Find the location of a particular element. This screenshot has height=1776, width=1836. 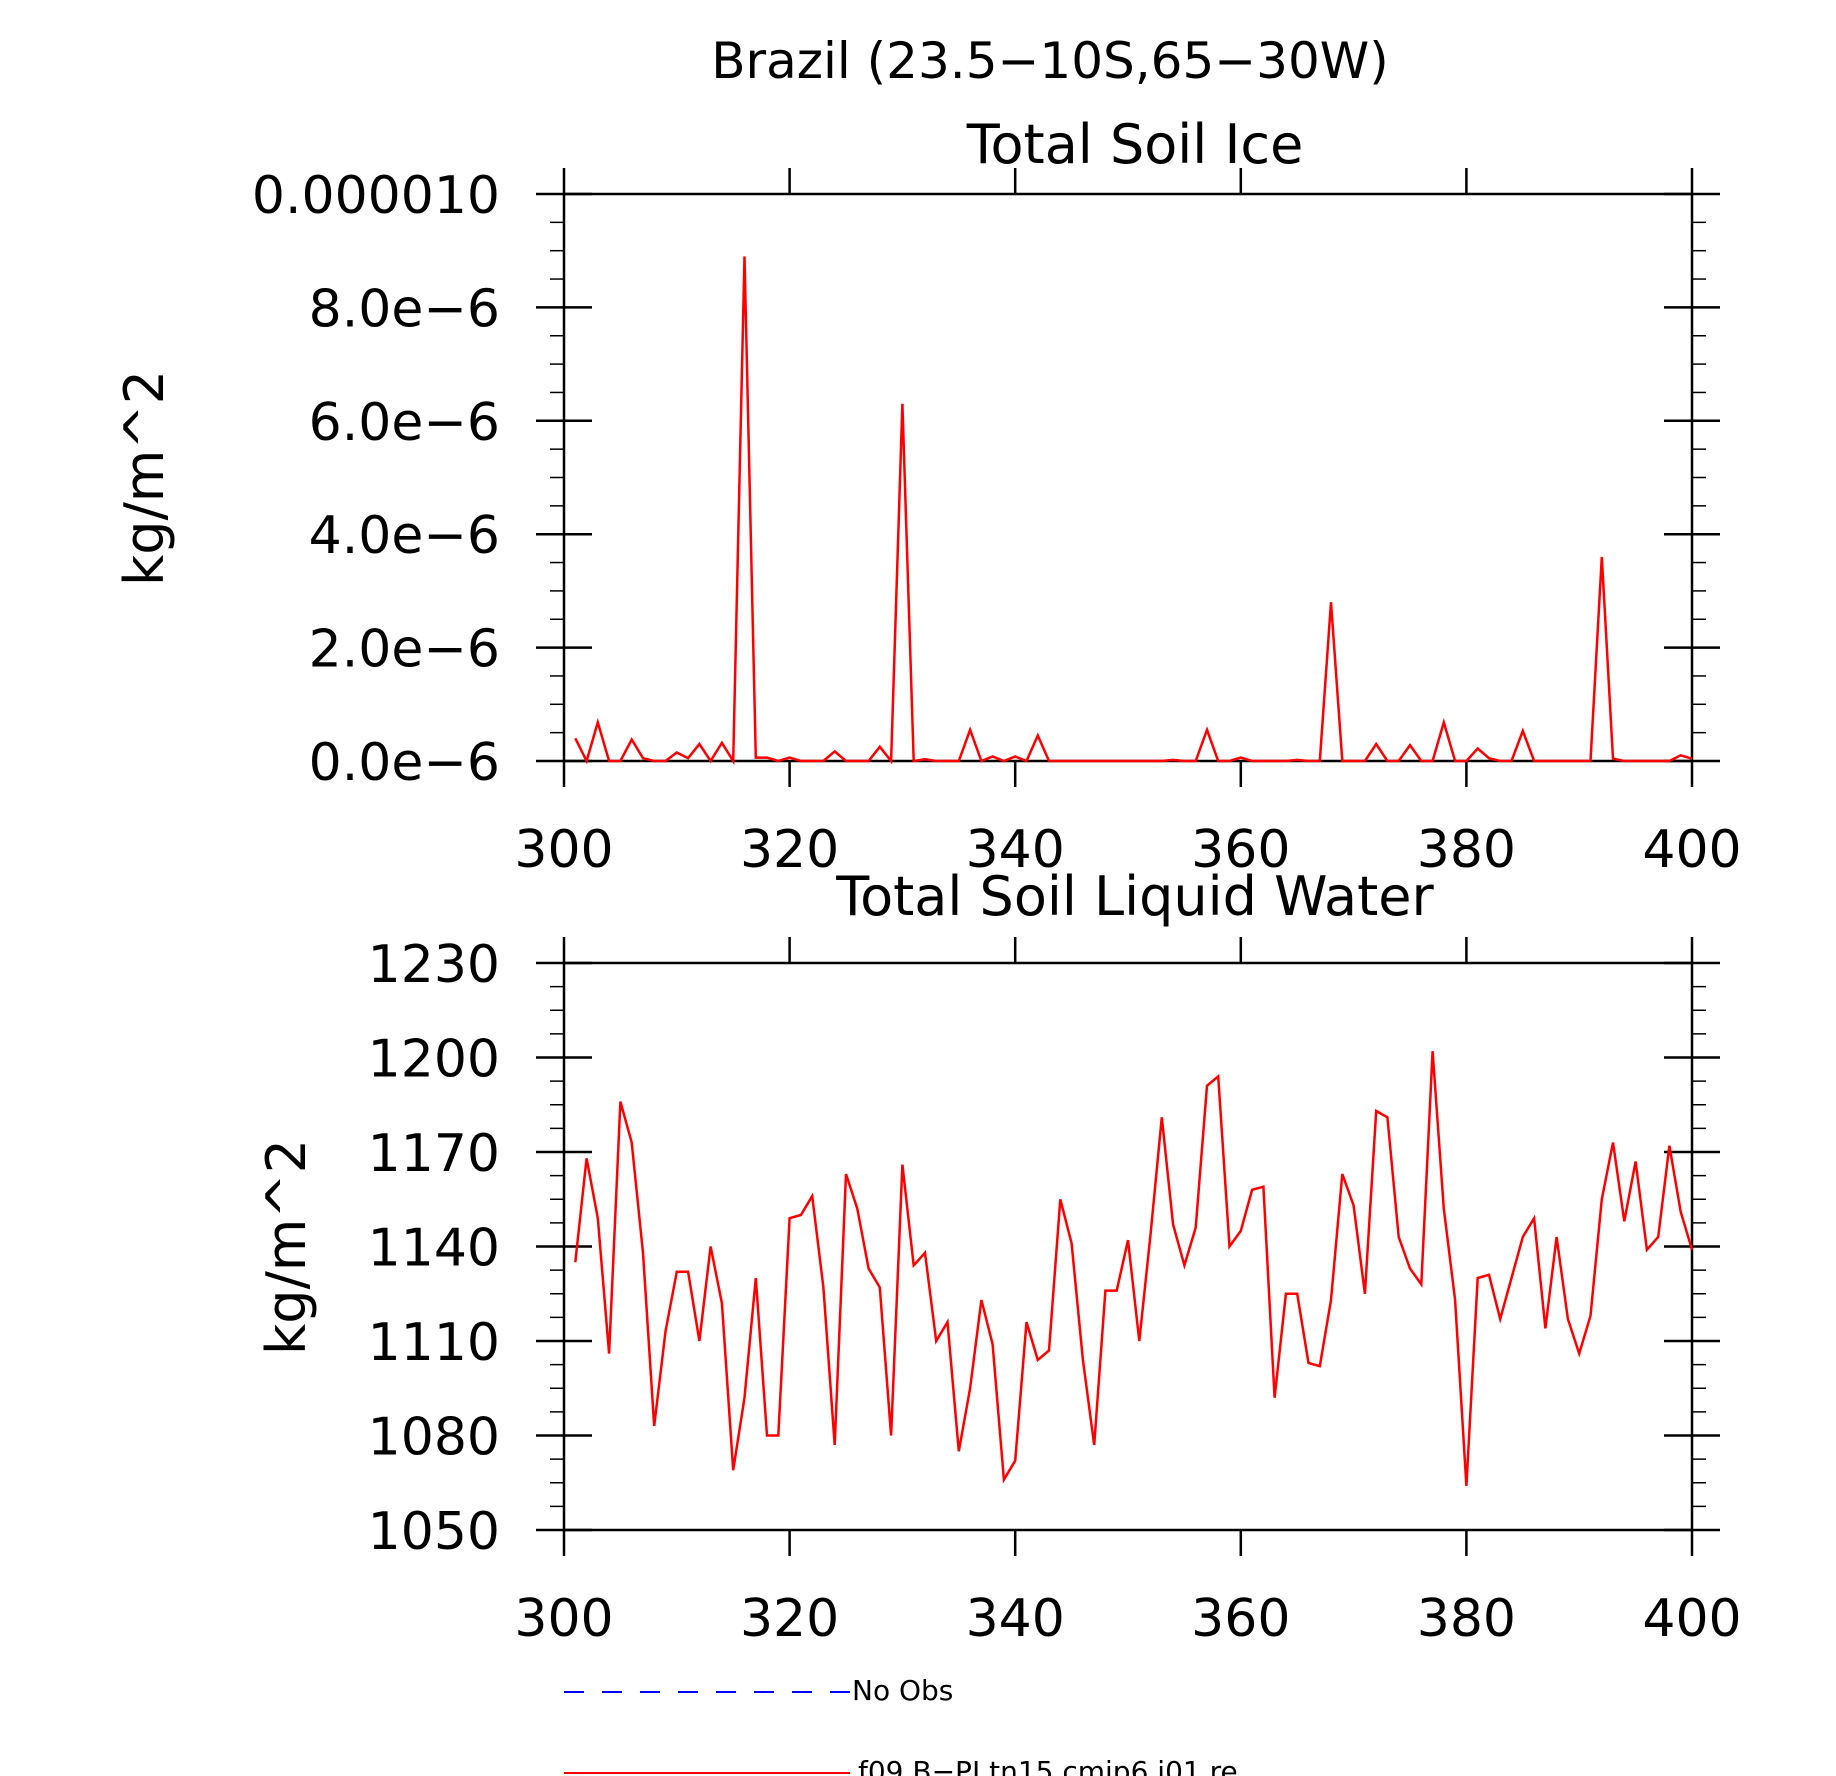

y-tick-label: 6.0e−6 is located at coordinates (404, 423).